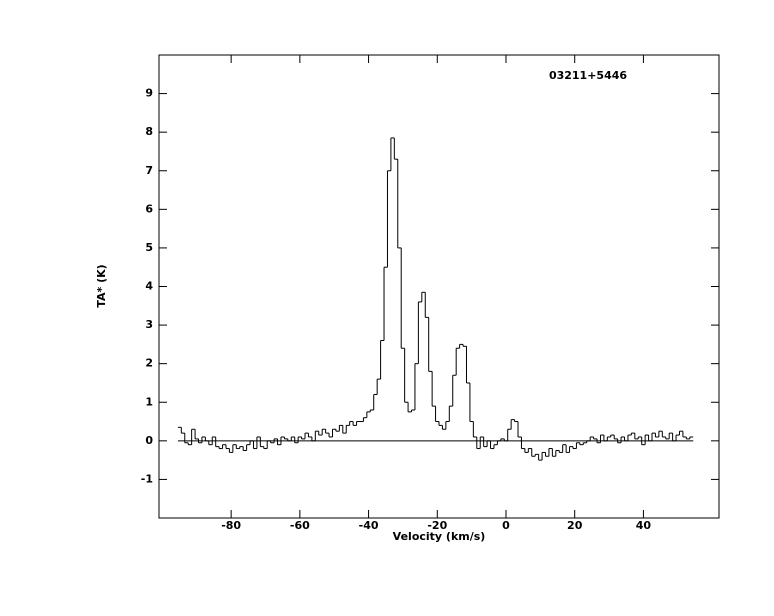 The height and width of the screenshot is (616, 774). I want to click on x-tick-label: 20, so click(575, 525).